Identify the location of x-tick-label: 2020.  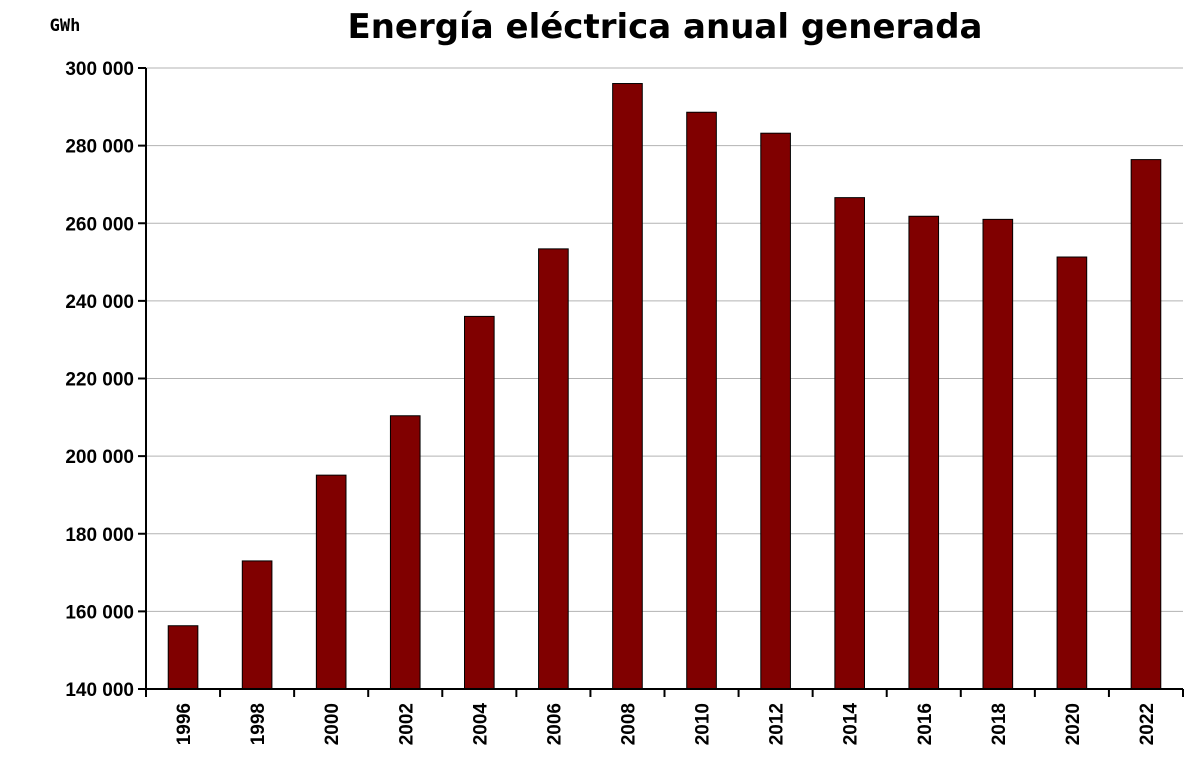
(1073, 724).